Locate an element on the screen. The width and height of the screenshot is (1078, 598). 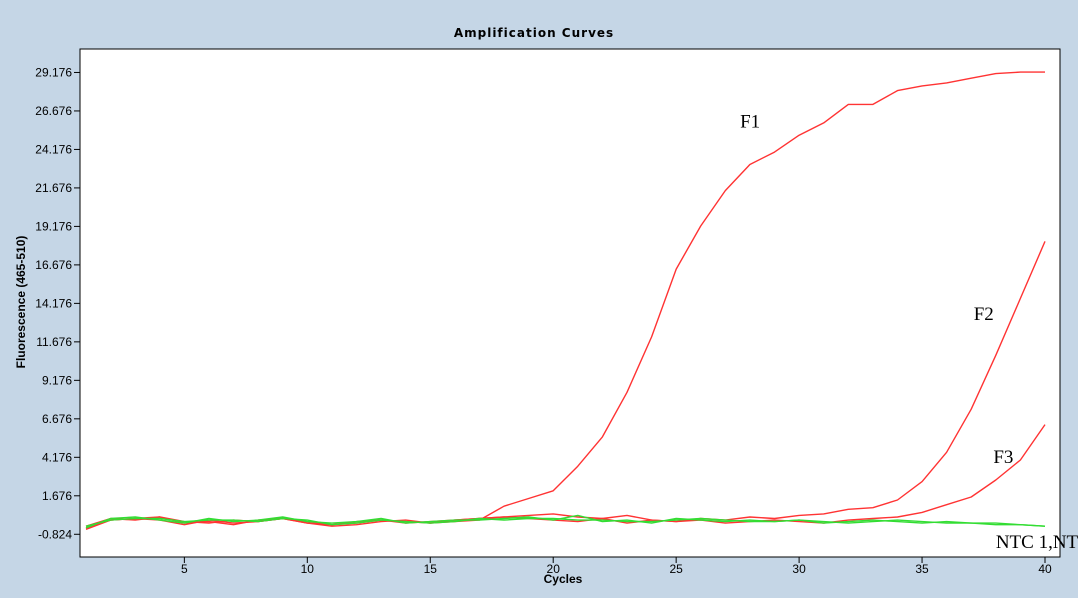
y-tick-label: -0.824 is located at coordinates (55, 534).